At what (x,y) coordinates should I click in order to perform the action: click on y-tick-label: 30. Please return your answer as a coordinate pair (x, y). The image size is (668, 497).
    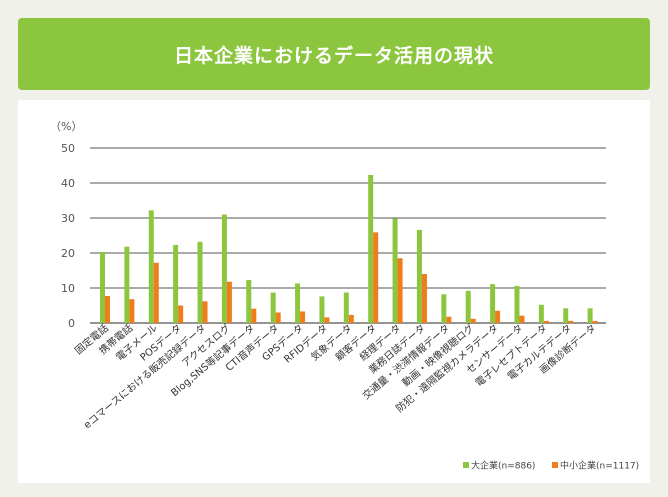
    Looking at the image, I should click on (68, 218).